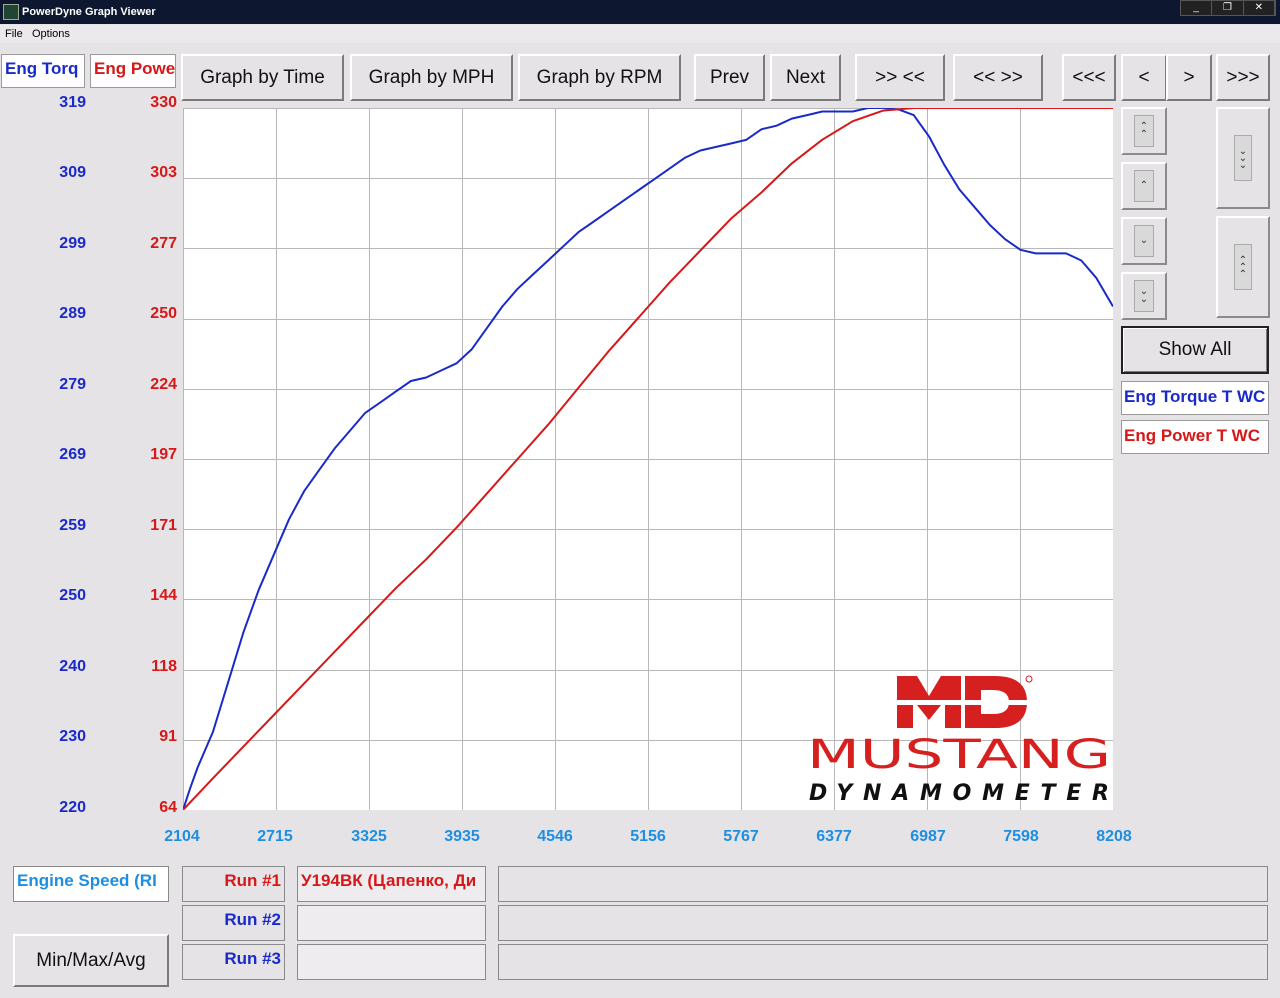 The image size is (1280, 998). I want to click on scroll-left-button: <, so click(1144, 77).